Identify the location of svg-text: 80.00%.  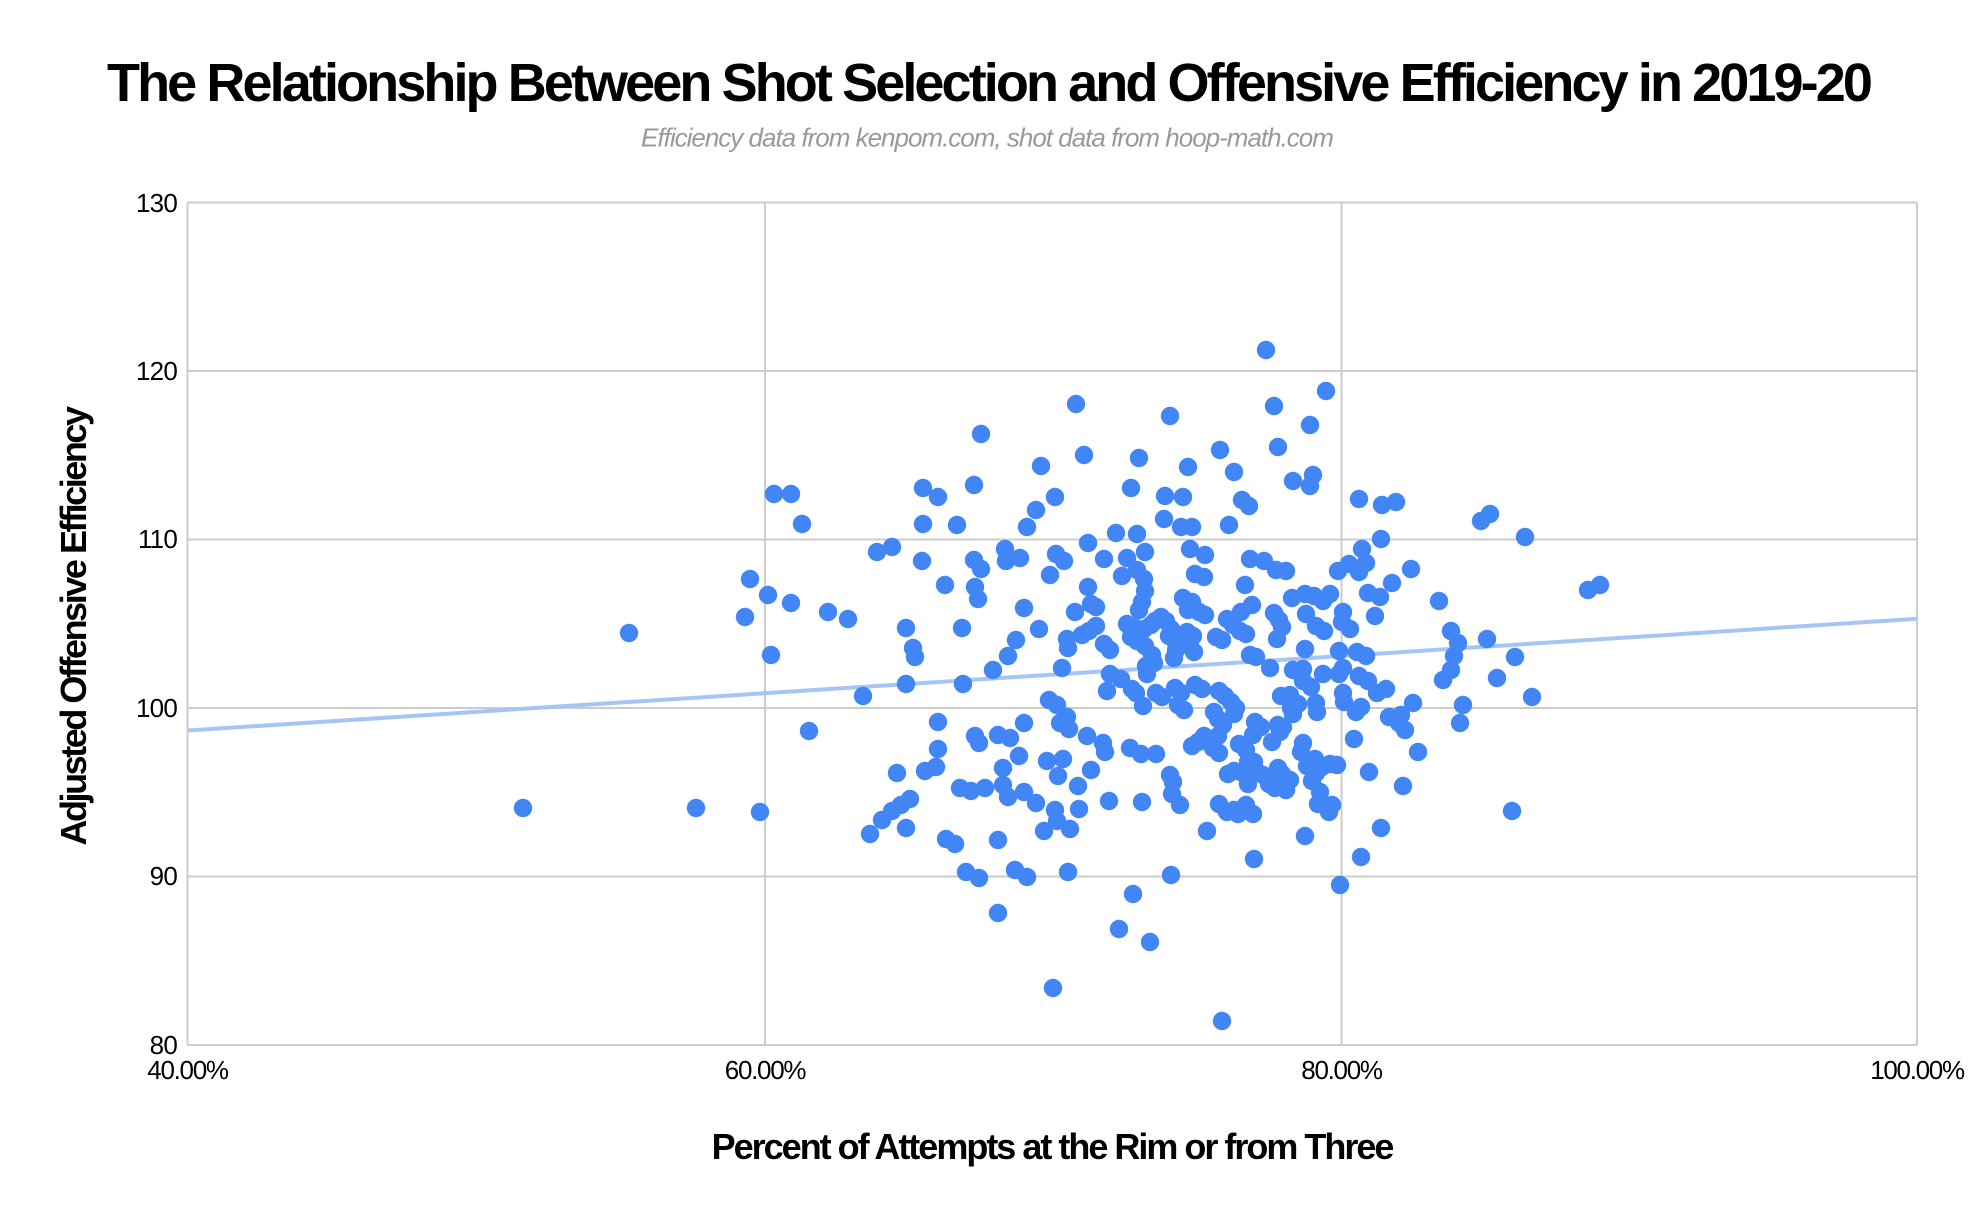
(1342, 1070).